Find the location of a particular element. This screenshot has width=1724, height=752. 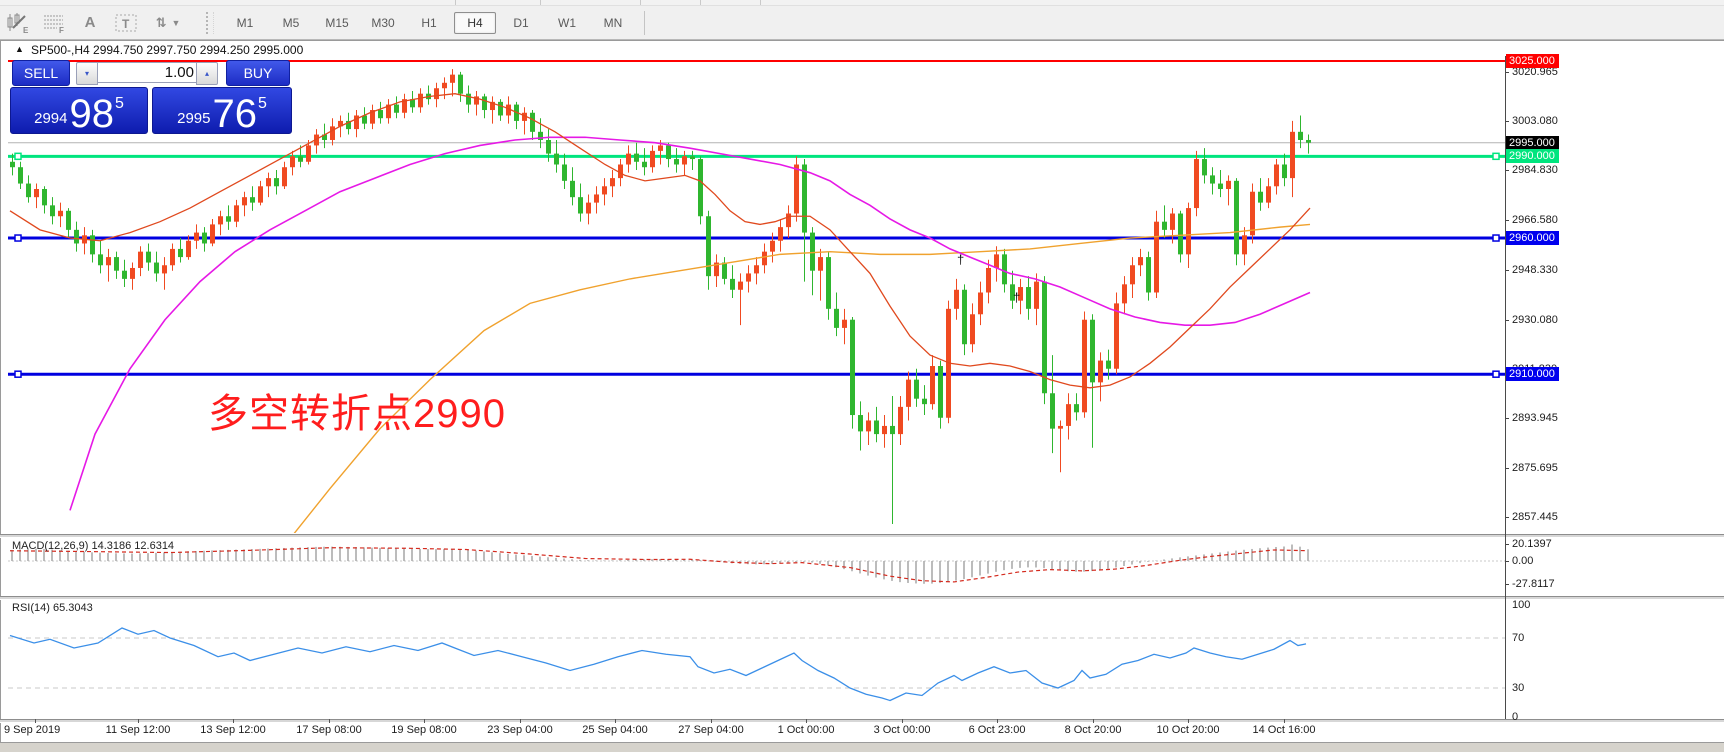

rsi-panel-canvas is located at coordinates (756, 659).